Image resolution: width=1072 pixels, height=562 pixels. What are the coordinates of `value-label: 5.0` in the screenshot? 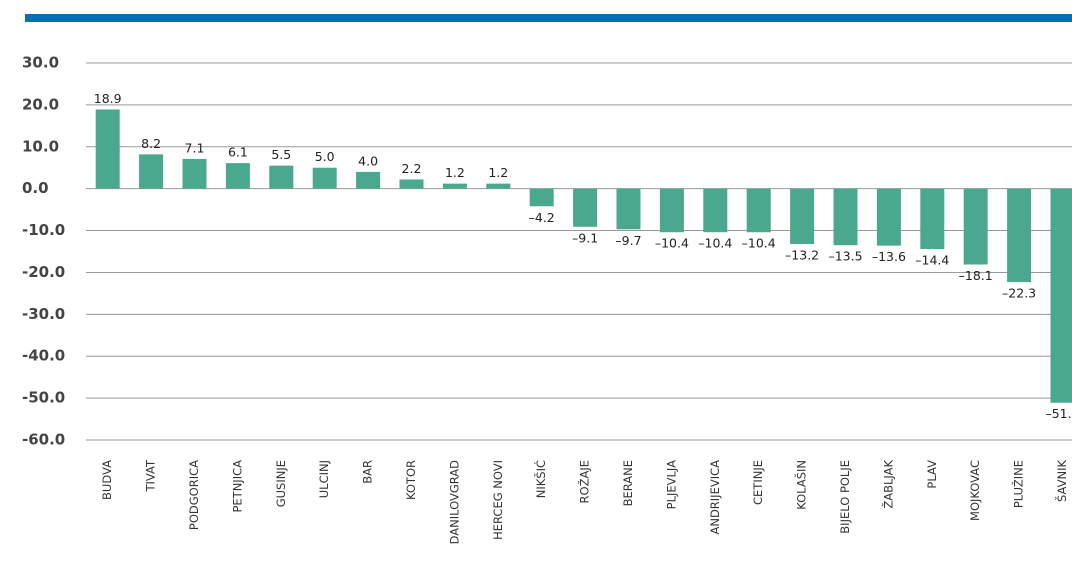 It's located at (325, 156).